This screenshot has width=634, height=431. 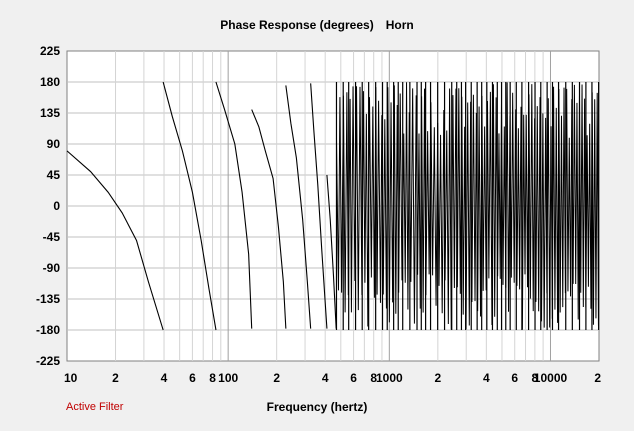 What do you see at coordinates (297, 25) in the screenshot?
I see `chart-title-text: Phase Response (degrees)` at bounding box center [297, 25].